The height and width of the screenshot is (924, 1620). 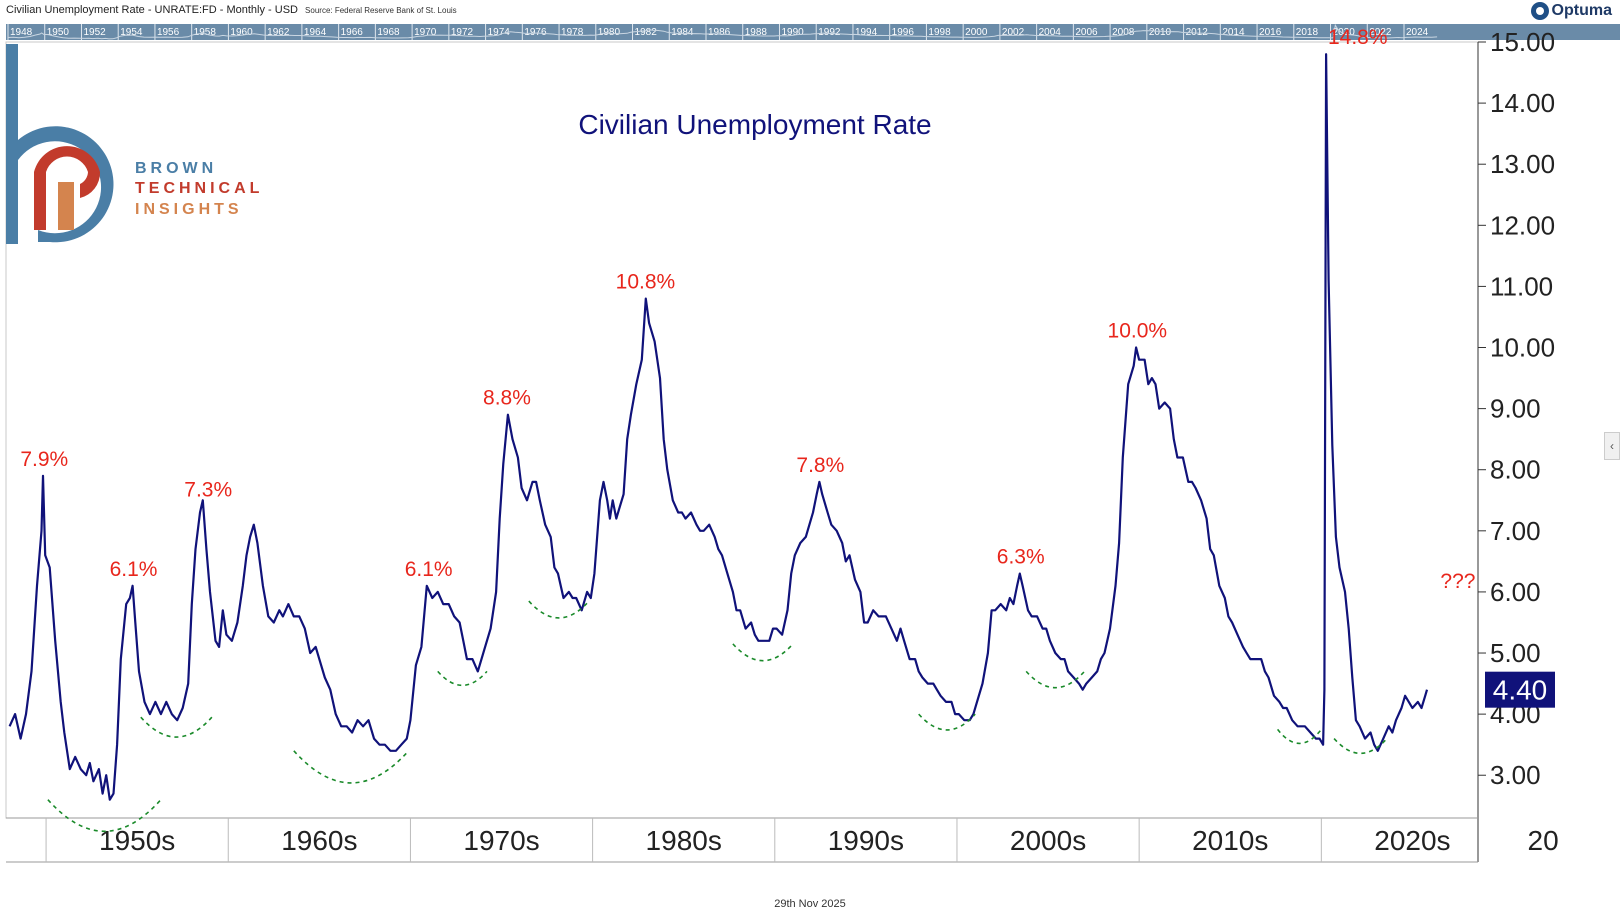 What do you see at coordinates (462, 32) in the screenshot?
I see `year-strip-label: 1972` at bounding box center [462, 32].